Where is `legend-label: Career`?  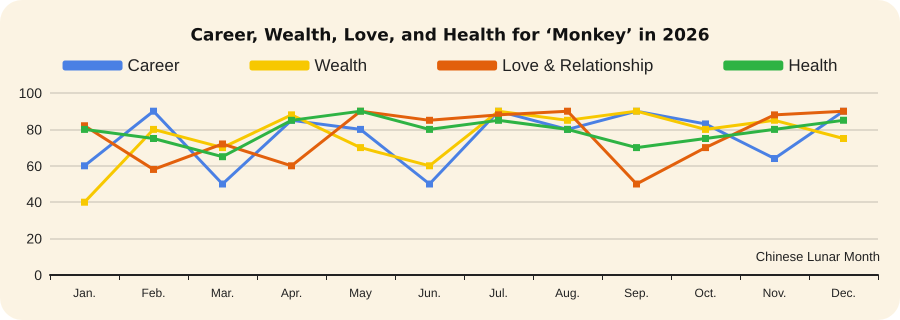 legend-label: Career is located at coordinates (154, 65).